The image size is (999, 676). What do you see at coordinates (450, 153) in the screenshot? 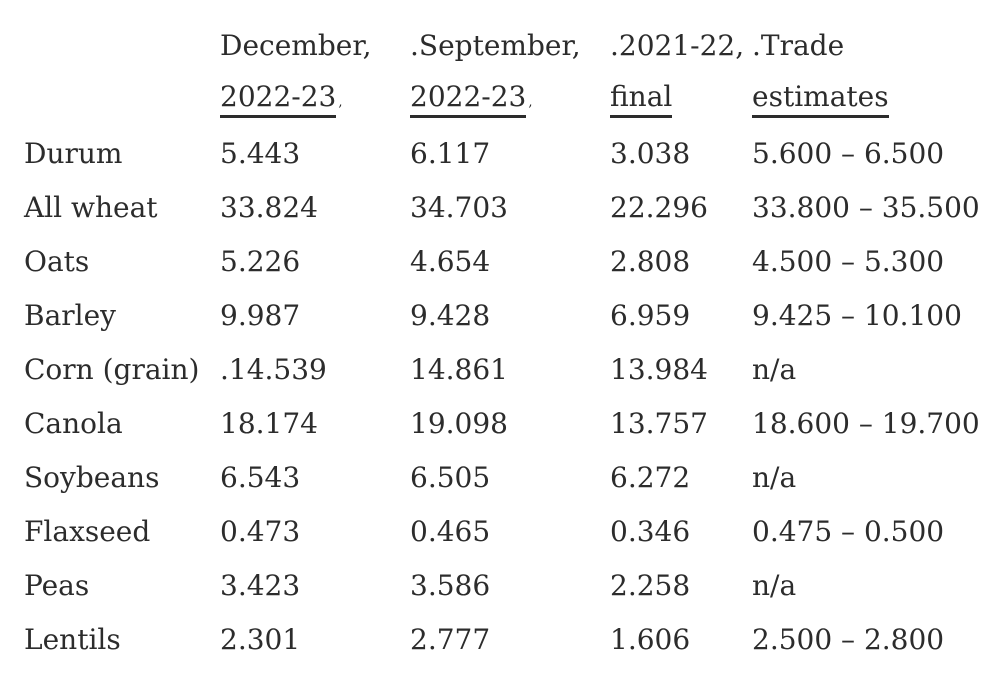
I see `cell-value: 6.117` at bounding box center [450, 153].